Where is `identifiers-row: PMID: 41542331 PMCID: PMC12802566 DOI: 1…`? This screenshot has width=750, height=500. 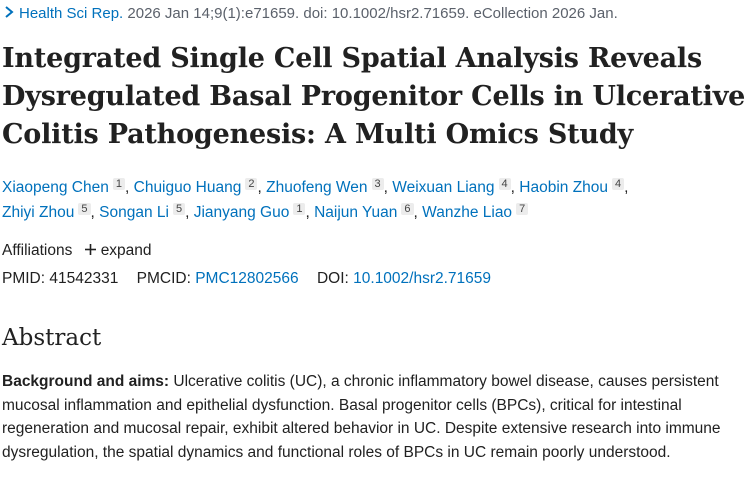
identifiers-row: PMID: 41542331 PMCID: PMC12802566 DOI: 1… is located at coordinates (246, 279).